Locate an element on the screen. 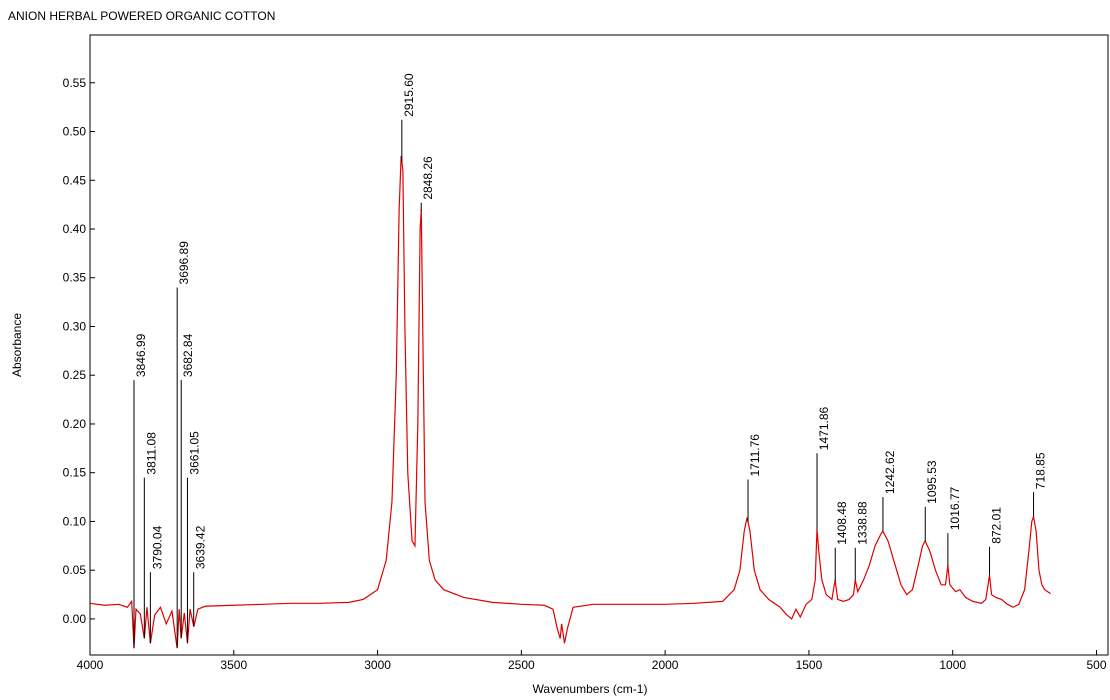 The height and width of the screenshot is (700, 1110). y-tick-label: 0.30 is located at coordinates (75, 326).